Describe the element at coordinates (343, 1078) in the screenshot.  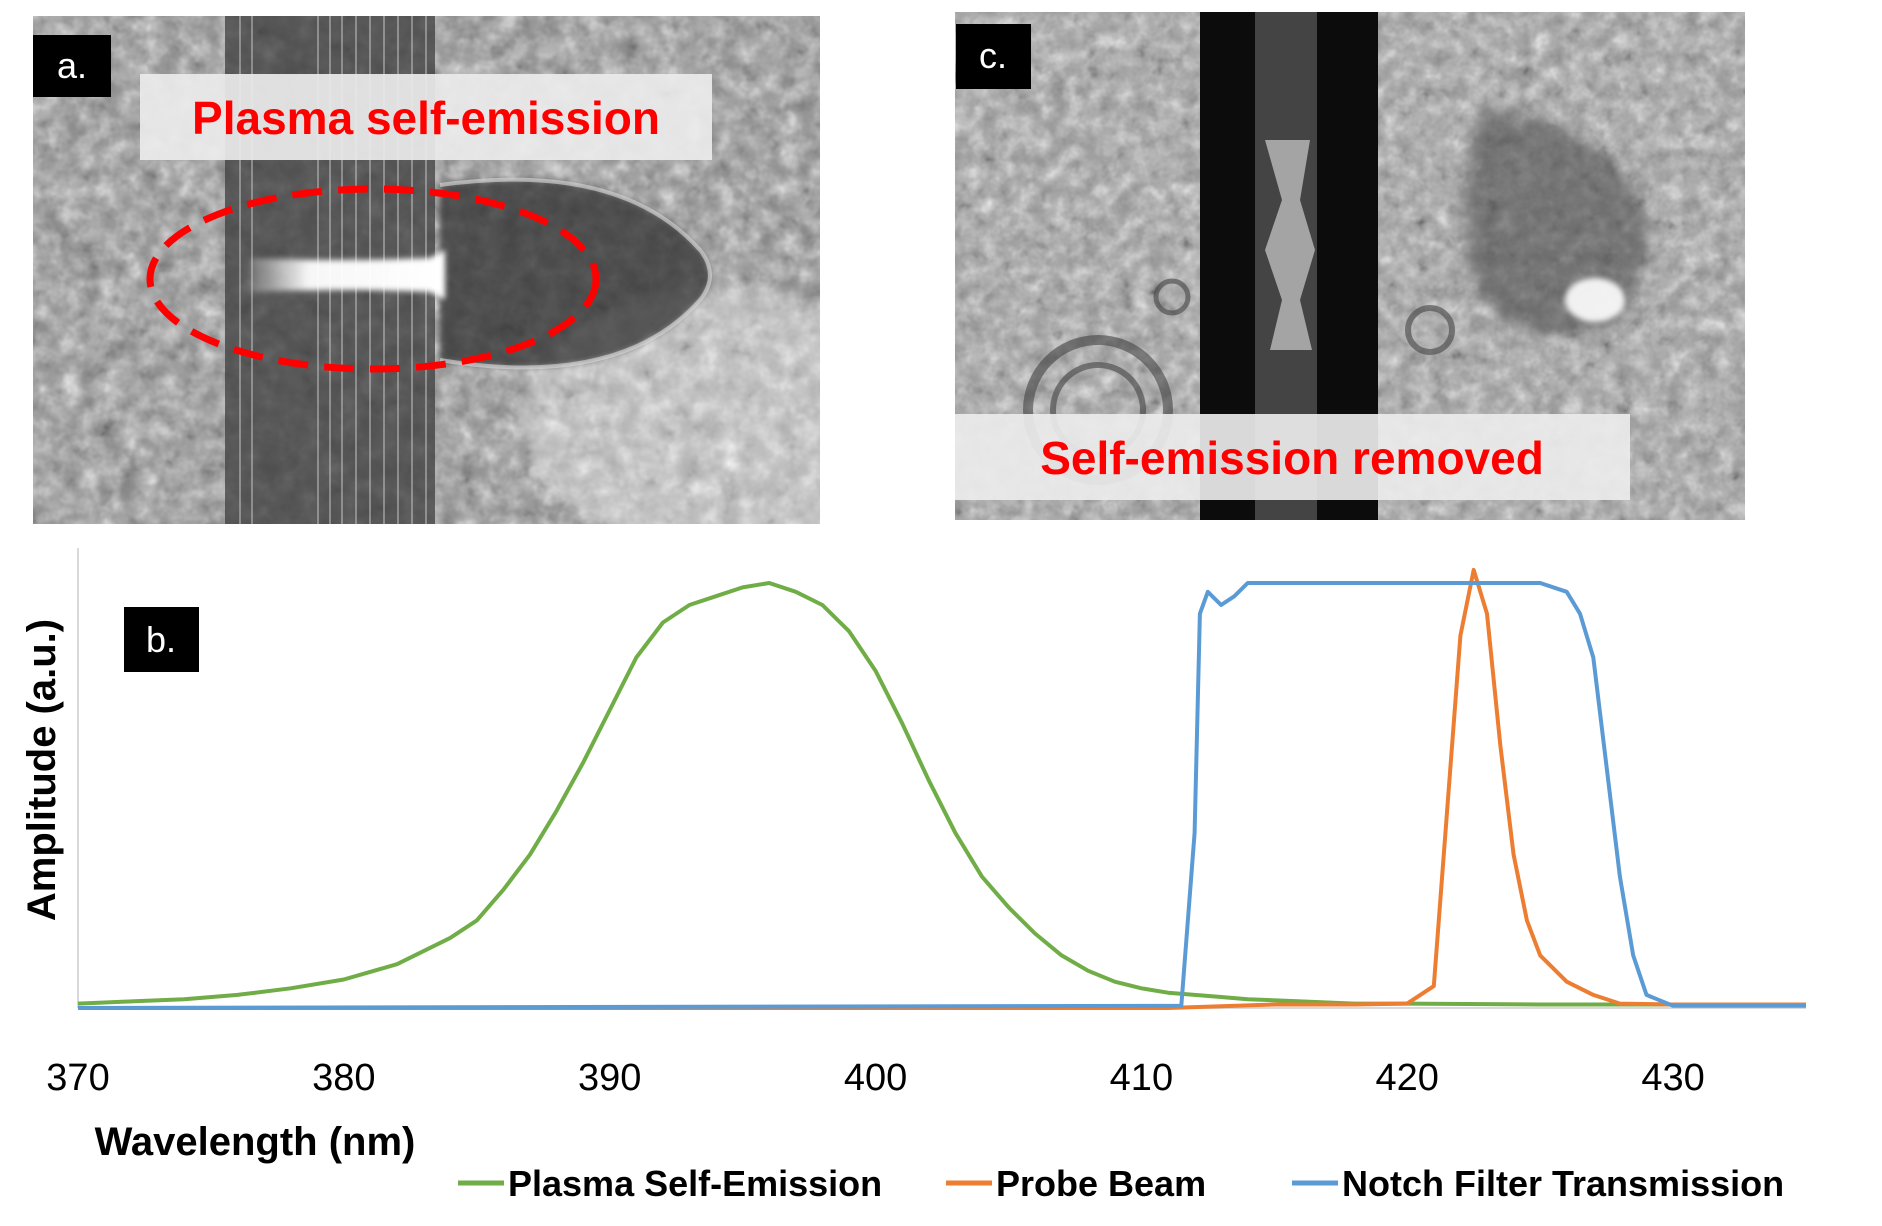
I see `x-tick-label: 380` at that location.